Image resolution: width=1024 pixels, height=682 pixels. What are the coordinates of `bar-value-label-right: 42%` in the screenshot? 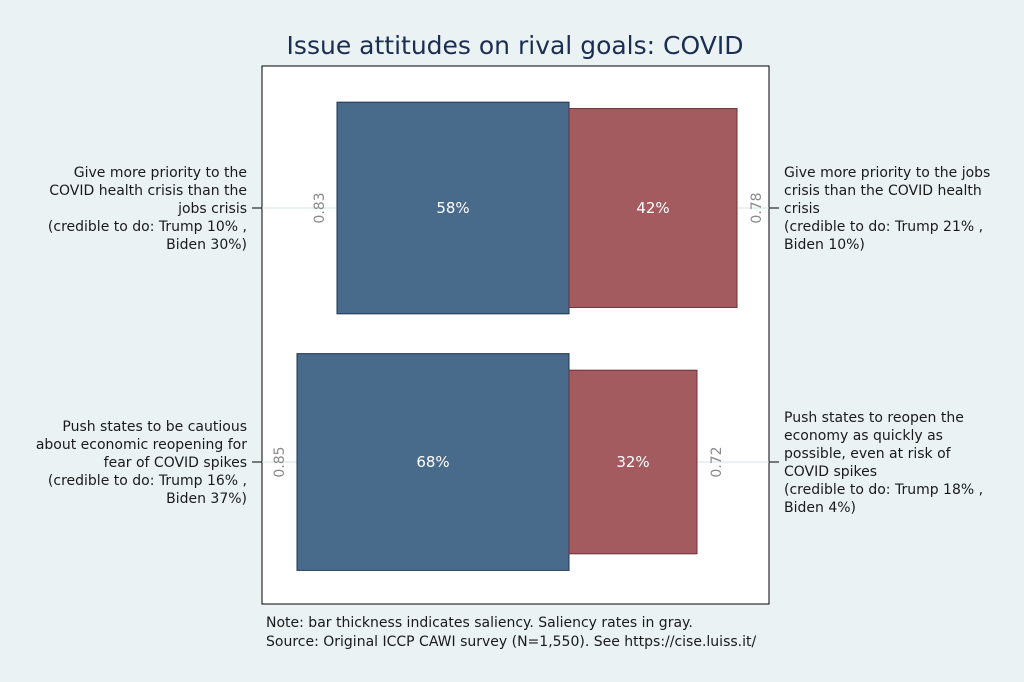 It's located at (652, 208).